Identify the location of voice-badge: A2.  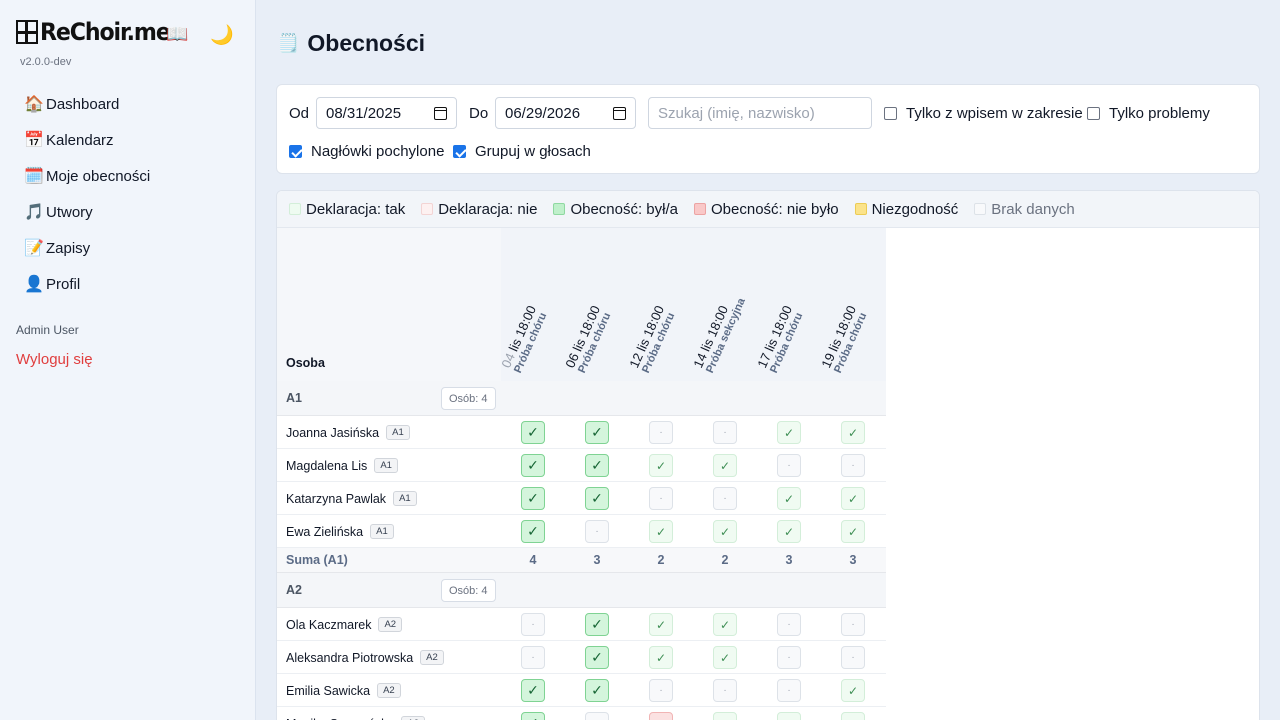
(432, 657).